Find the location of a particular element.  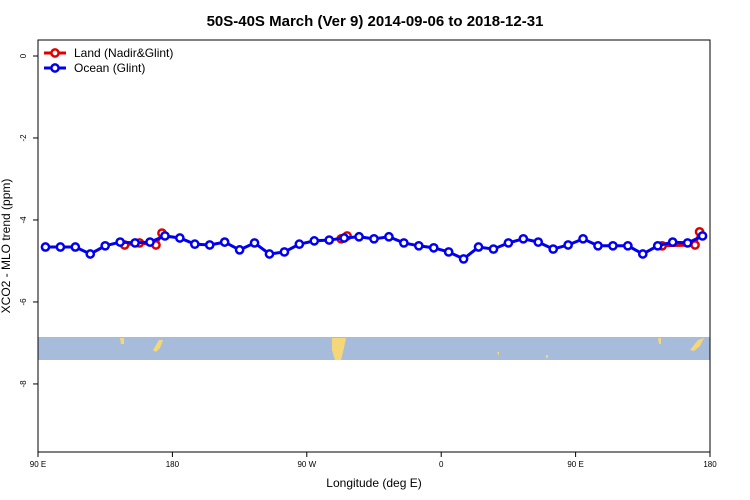

x-tick-label: 0 is located at coordinates (441, 464).